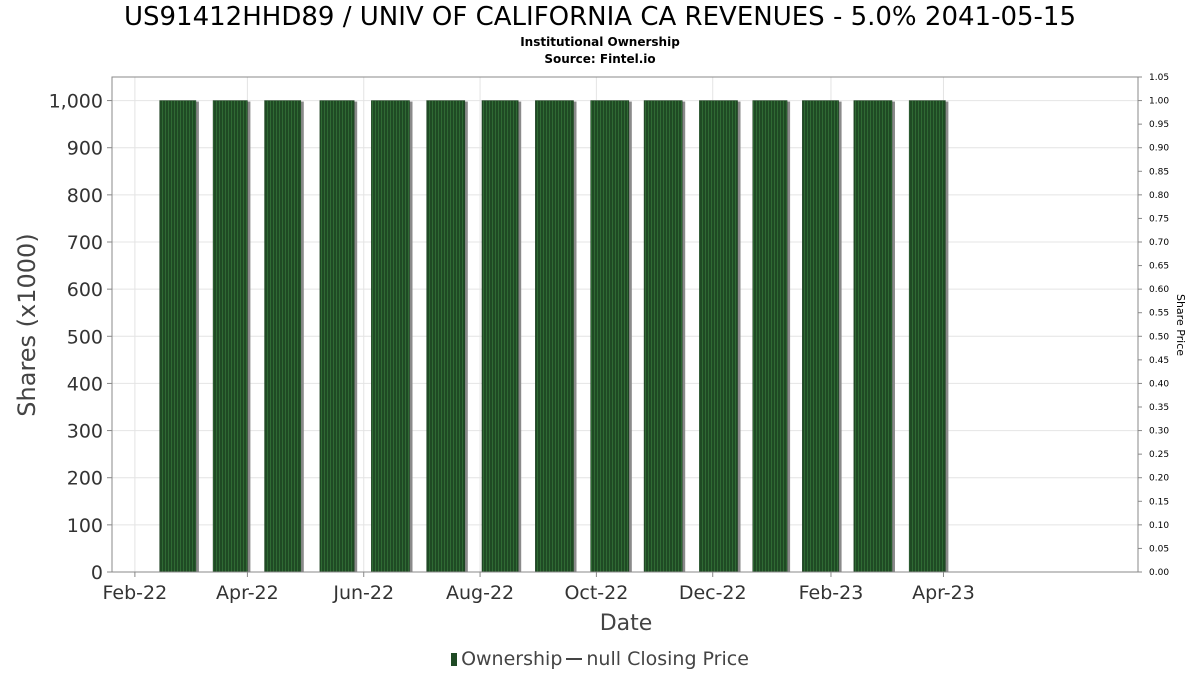  Describe the element at coordinates (1159, 243) in the screenshot. I see `y2-tick-label: 0.70` at that location.